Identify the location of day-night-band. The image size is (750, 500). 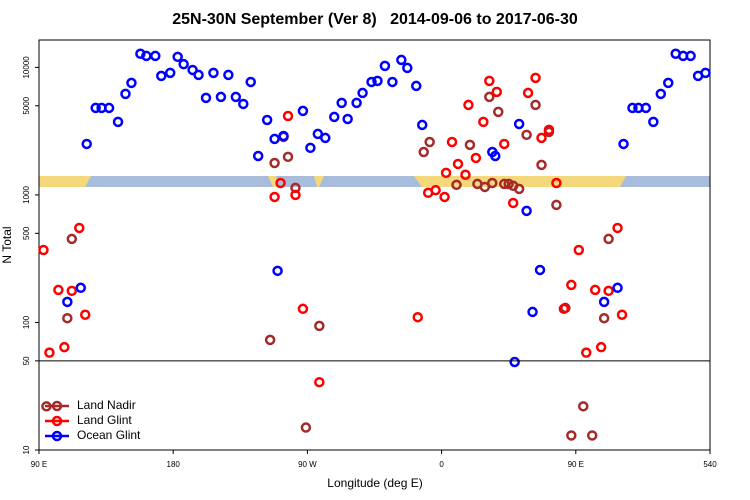
(374, 181).